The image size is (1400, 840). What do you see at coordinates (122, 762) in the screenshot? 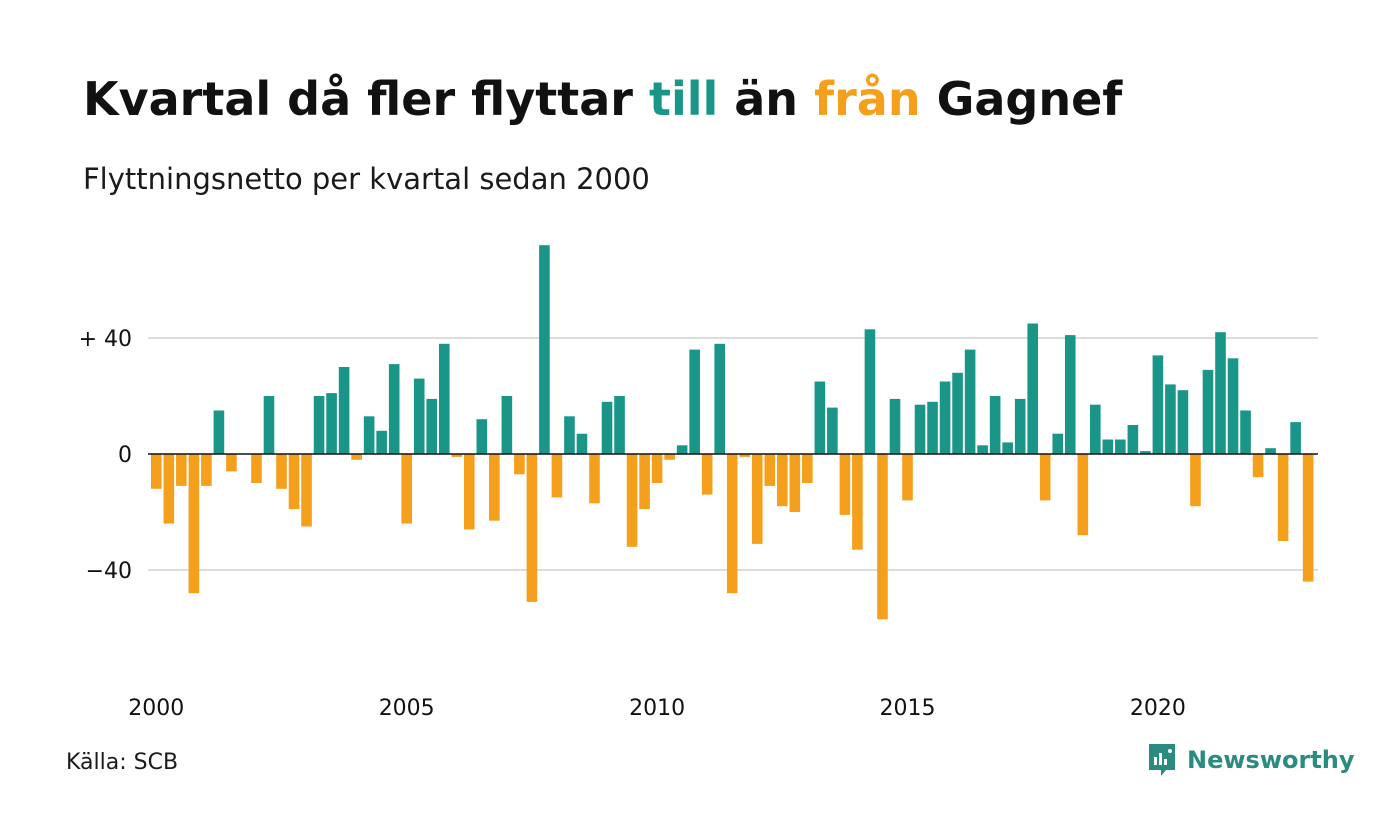
I see `source-note: Källa: SCB` at bounding box center [122, 762].